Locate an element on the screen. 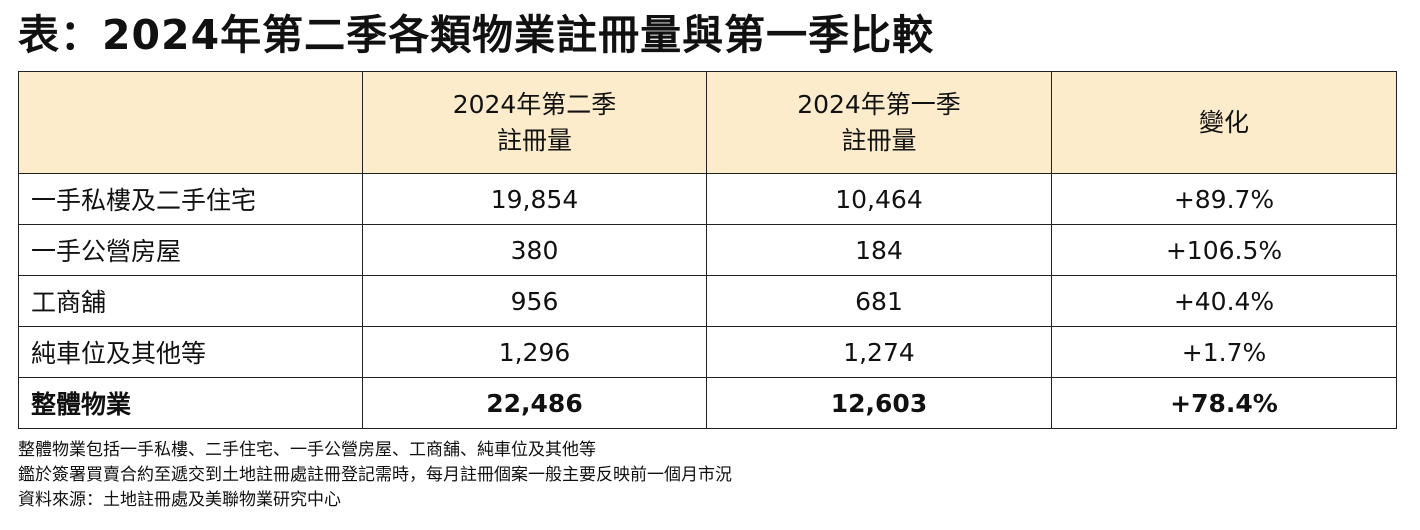 This screenshot has height=530, width=1420. footnote-source: 資料來源：土地註冊處及美聯物業研究中心 is located at coordinates (179, 500).